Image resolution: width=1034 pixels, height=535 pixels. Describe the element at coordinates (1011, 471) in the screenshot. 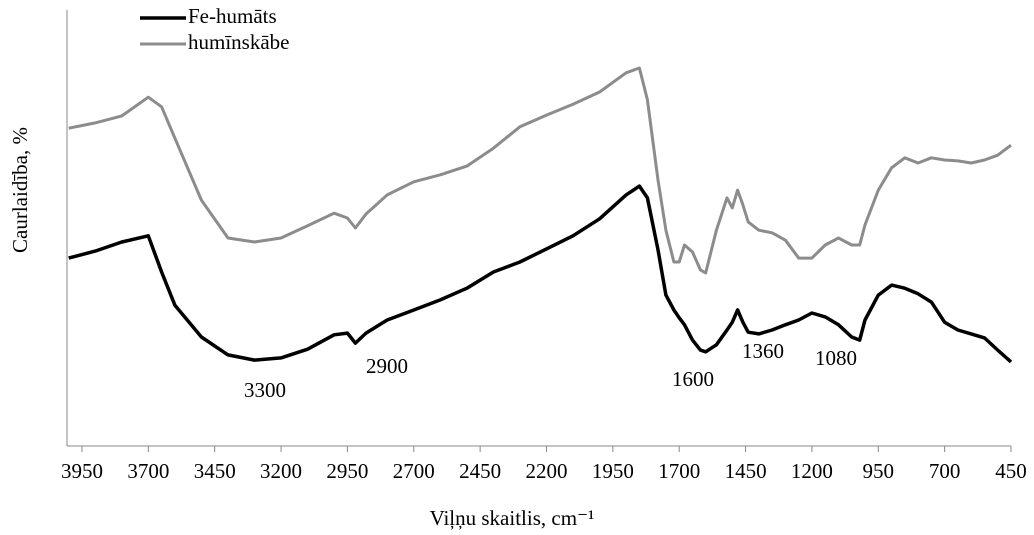

I see `x-tick-label: 450` at that location.